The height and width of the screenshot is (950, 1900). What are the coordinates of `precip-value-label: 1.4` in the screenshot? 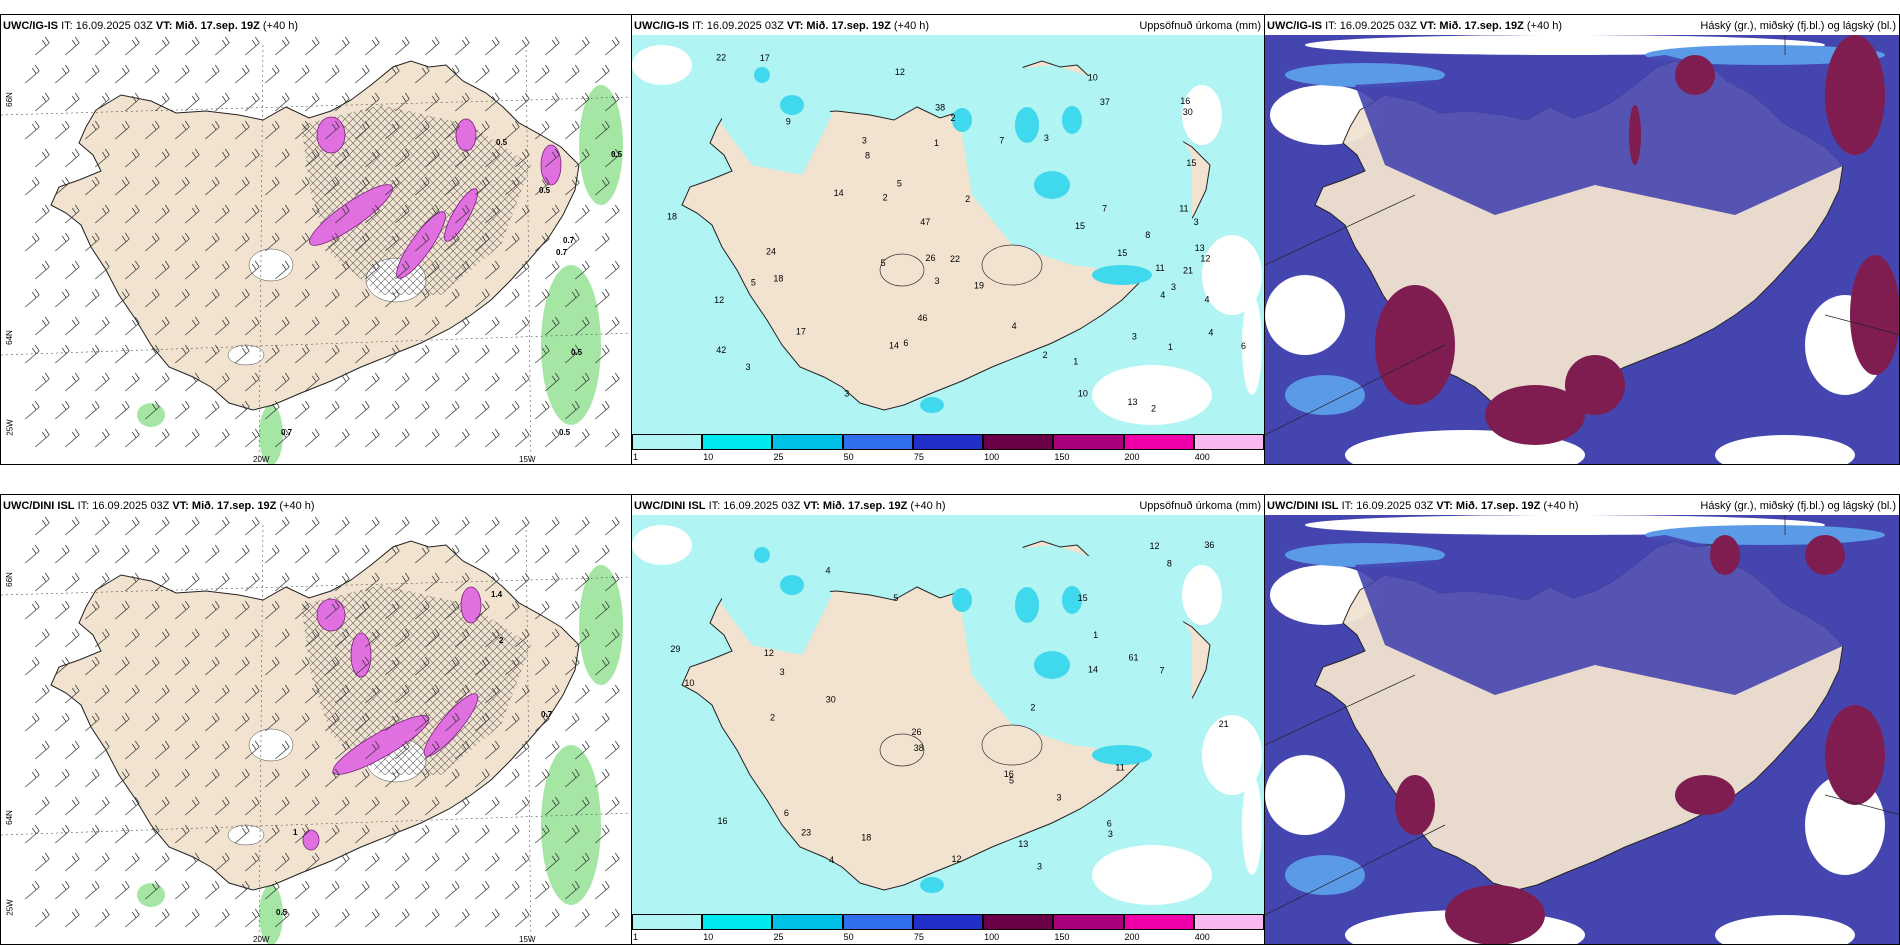 It's located at (497, 594).